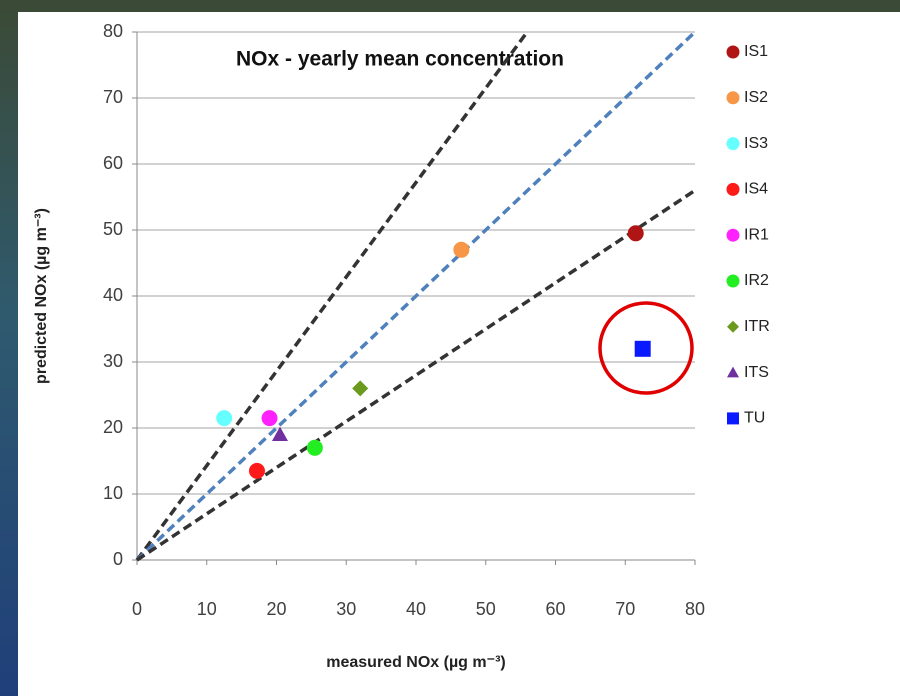 The image size is (900, 696). Describe the element at coordinates (695, 609) in the screenshot. I see `x-tick-label: 80` at that location.